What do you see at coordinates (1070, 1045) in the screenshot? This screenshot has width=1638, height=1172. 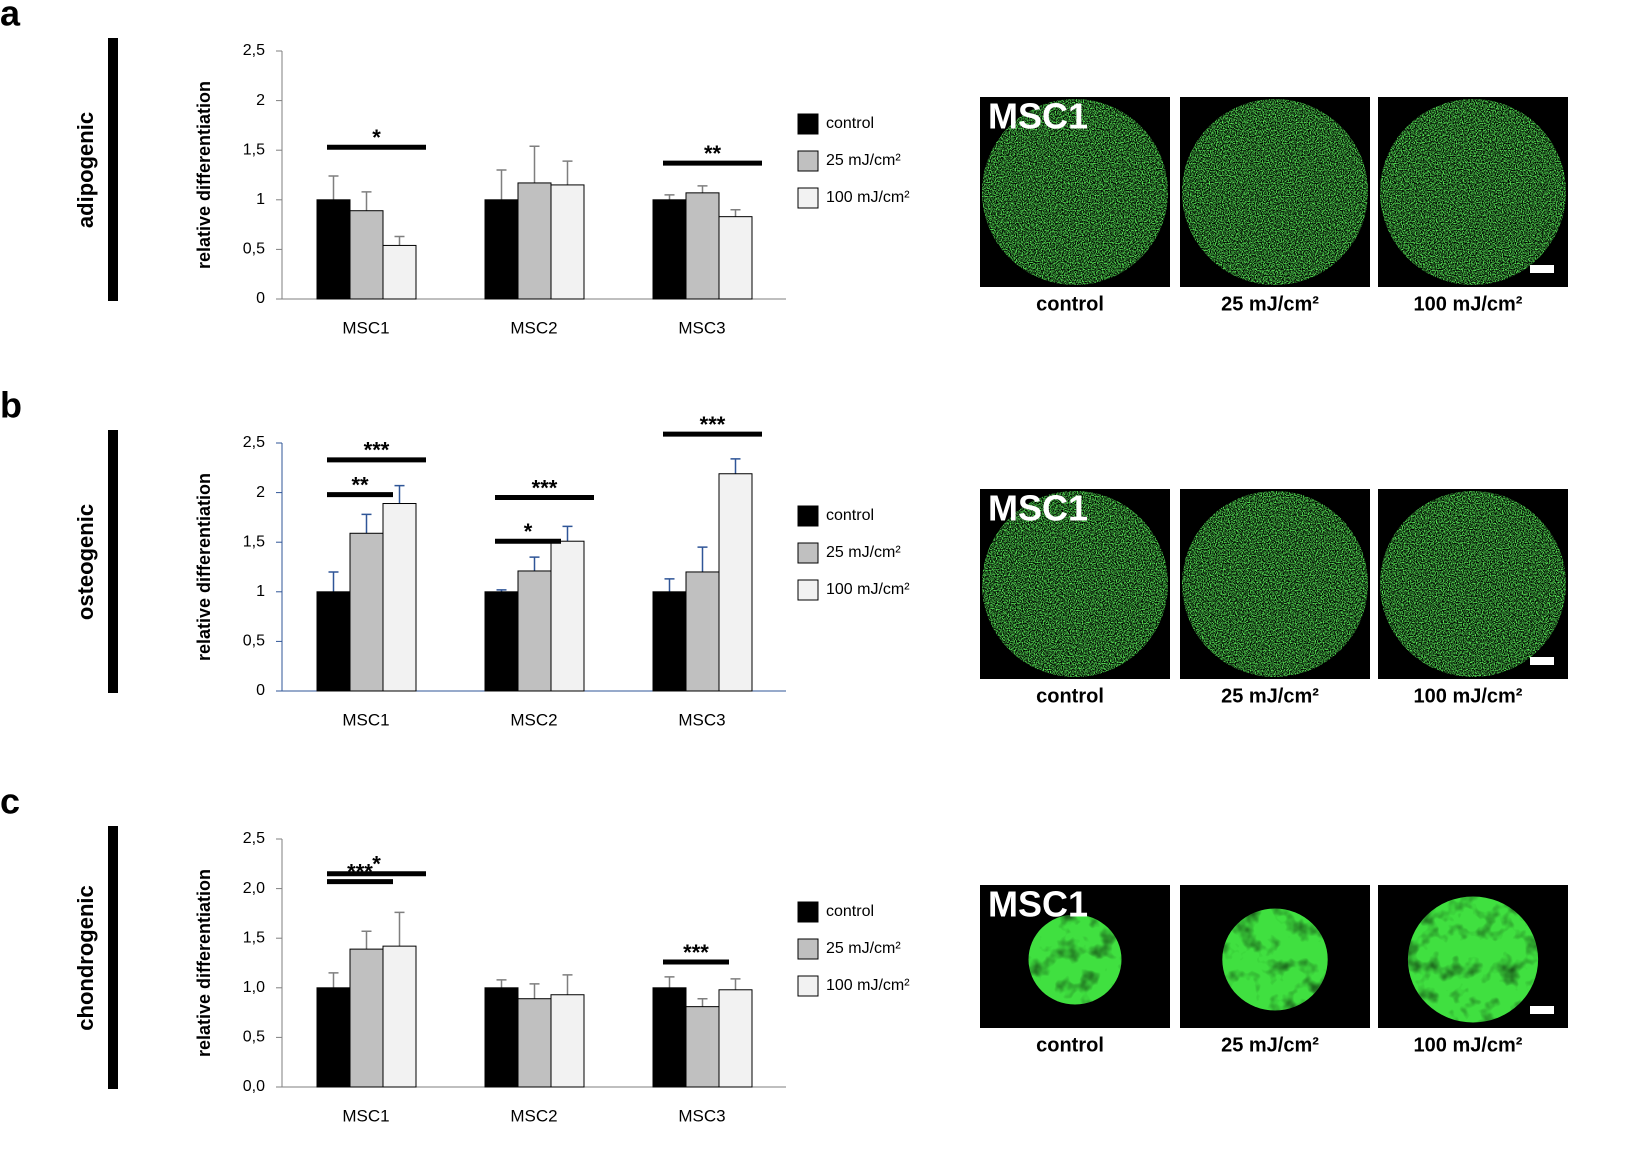 I see `image-caption: control` at bounding box center [1070, 1045].